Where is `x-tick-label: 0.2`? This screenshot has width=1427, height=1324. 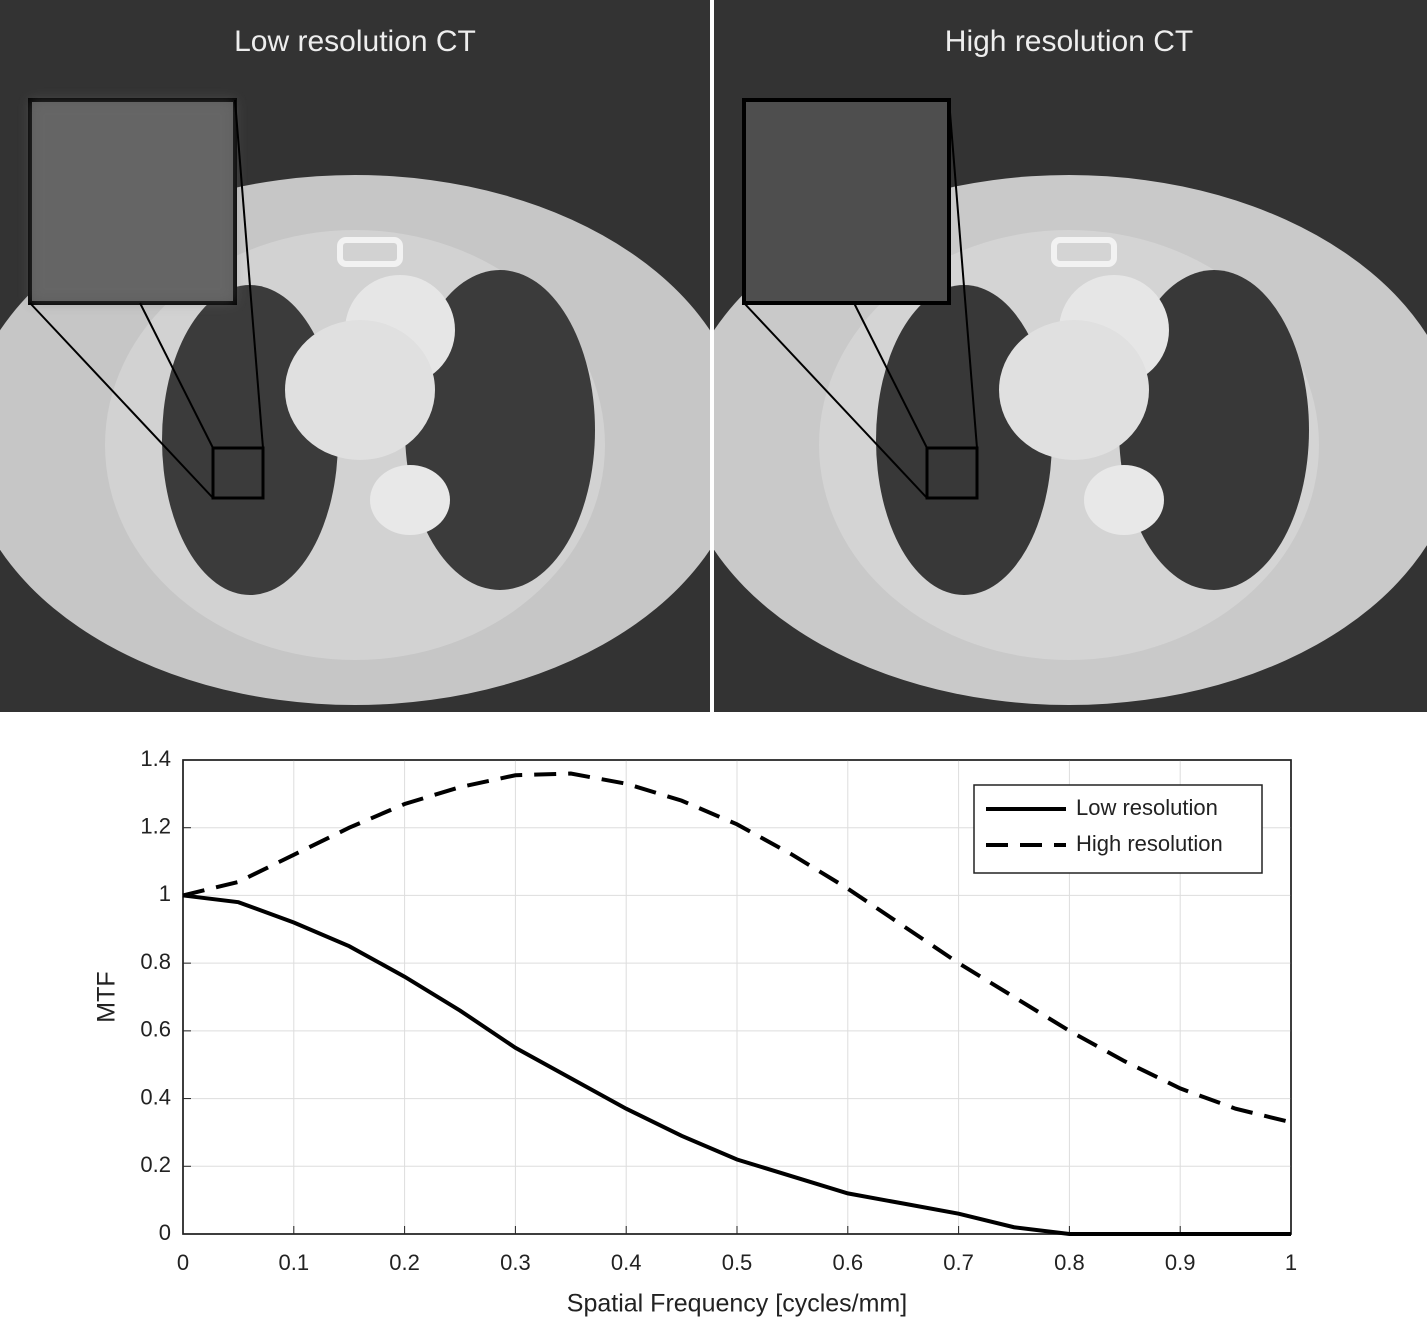 x-tick-label: 0.2 is located at coordinates (404, 1262).